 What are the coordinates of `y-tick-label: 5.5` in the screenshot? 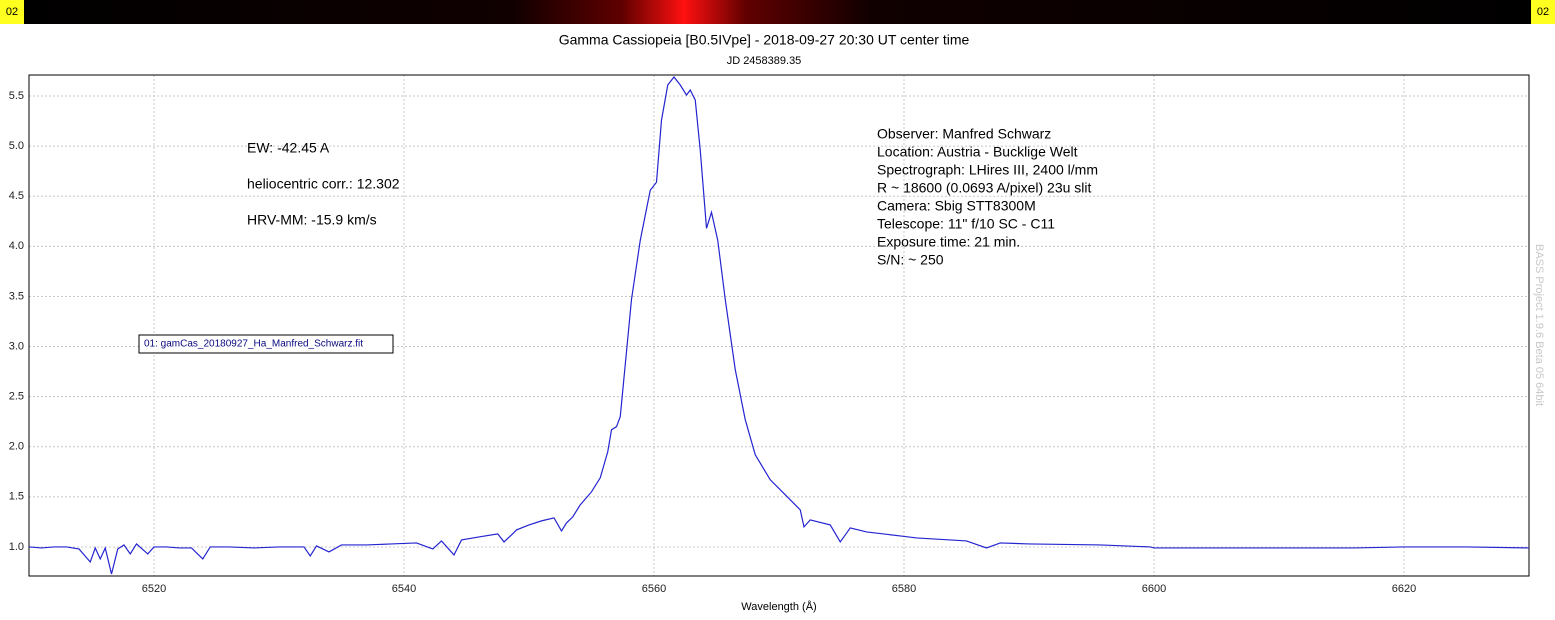 It's located at (16, 96).